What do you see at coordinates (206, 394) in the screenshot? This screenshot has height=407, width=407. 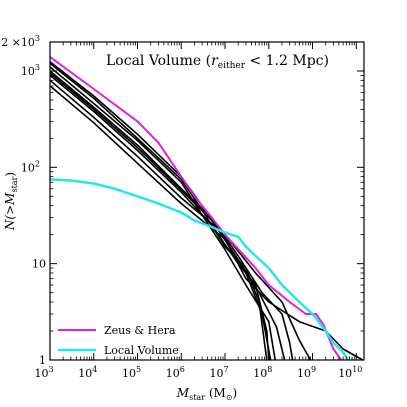 I see `x-axis-label: Mstar (M⊙)` at bounding box center [206, 394].